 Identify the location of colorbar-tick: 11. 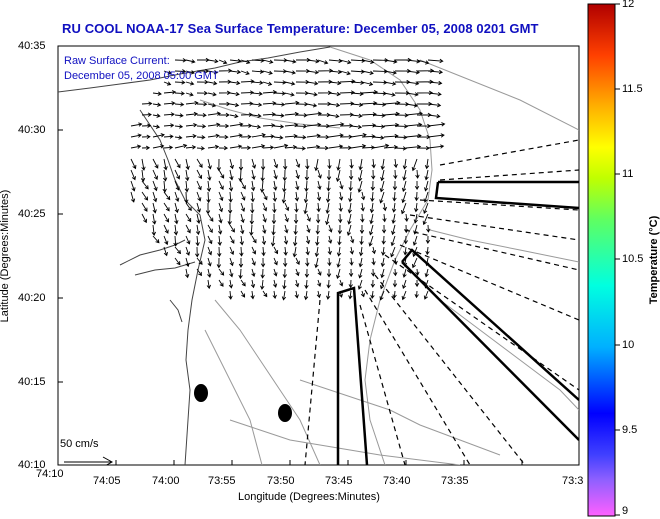
(628, 174).